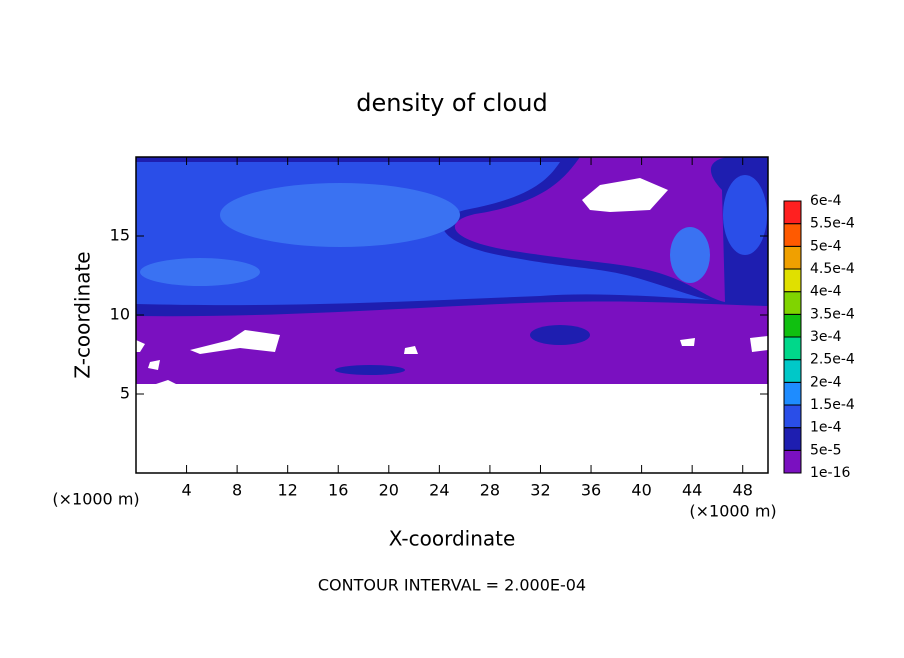 The image size is (904, 658). Describe the element at coordinates (743, 490) in the screenshot. I see `x-tick-label: 48` at that location.